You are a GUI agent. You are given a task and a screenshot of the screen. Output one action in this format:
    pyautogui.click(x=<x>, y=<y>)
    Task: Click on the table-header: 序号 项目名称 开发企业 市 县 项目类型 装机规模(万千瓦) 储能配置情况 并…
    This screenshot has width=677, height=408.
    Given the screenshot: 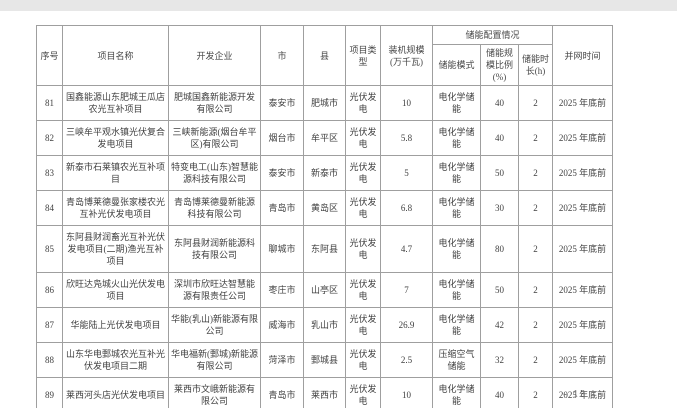 What is the action you would take?
    pyautogui.click(x=324, y=55)
    